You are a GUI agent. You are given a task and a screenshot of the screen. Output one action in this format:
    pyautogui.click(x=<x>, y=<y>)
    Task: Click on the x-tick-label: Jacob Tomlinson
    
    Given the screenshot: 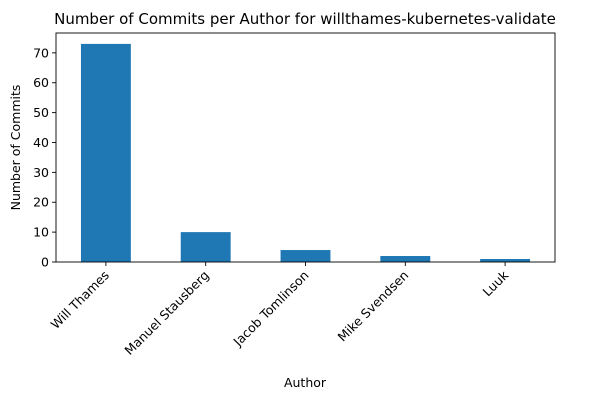 What is the action you would take?
    pyautogui.click(x=271, y=309)
    